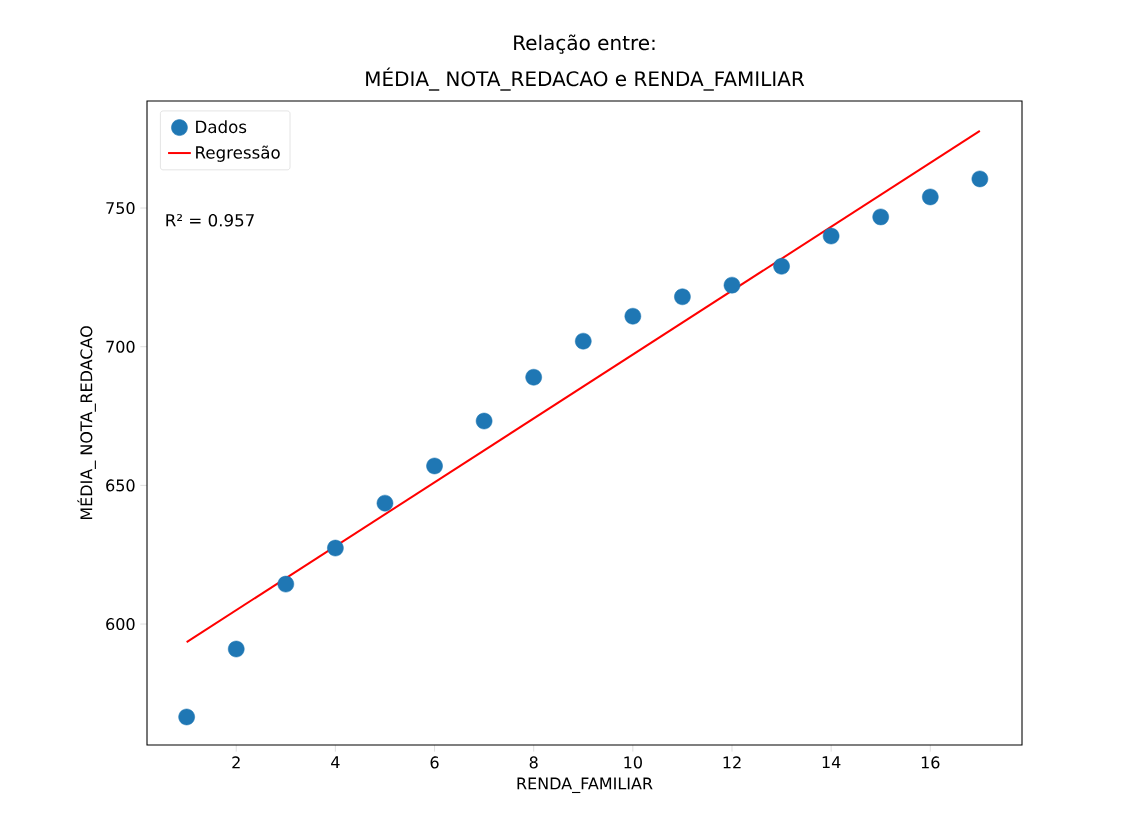  What do you see at coordinates (120, 485) in the screenshot?
I see `y-tick-label: 650` at bounding box center [120, 485].